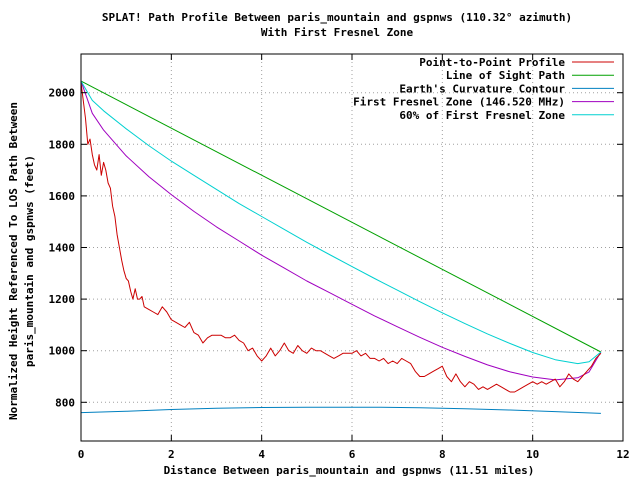 The width and height of the screenshot is (640, 480). I want to click on legend-label-0: Point-to-Point Profile, so click(492, 62).